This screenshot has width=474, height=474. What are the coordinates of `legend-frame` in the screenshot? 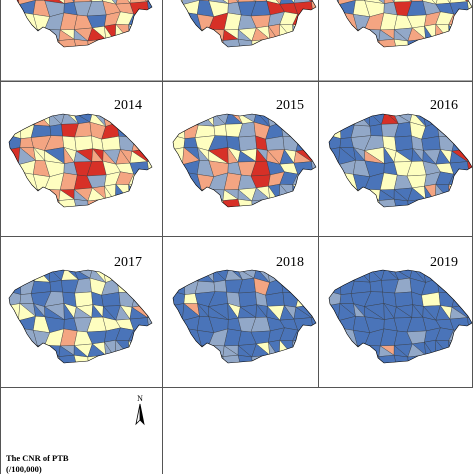 It's located at (81, 430).